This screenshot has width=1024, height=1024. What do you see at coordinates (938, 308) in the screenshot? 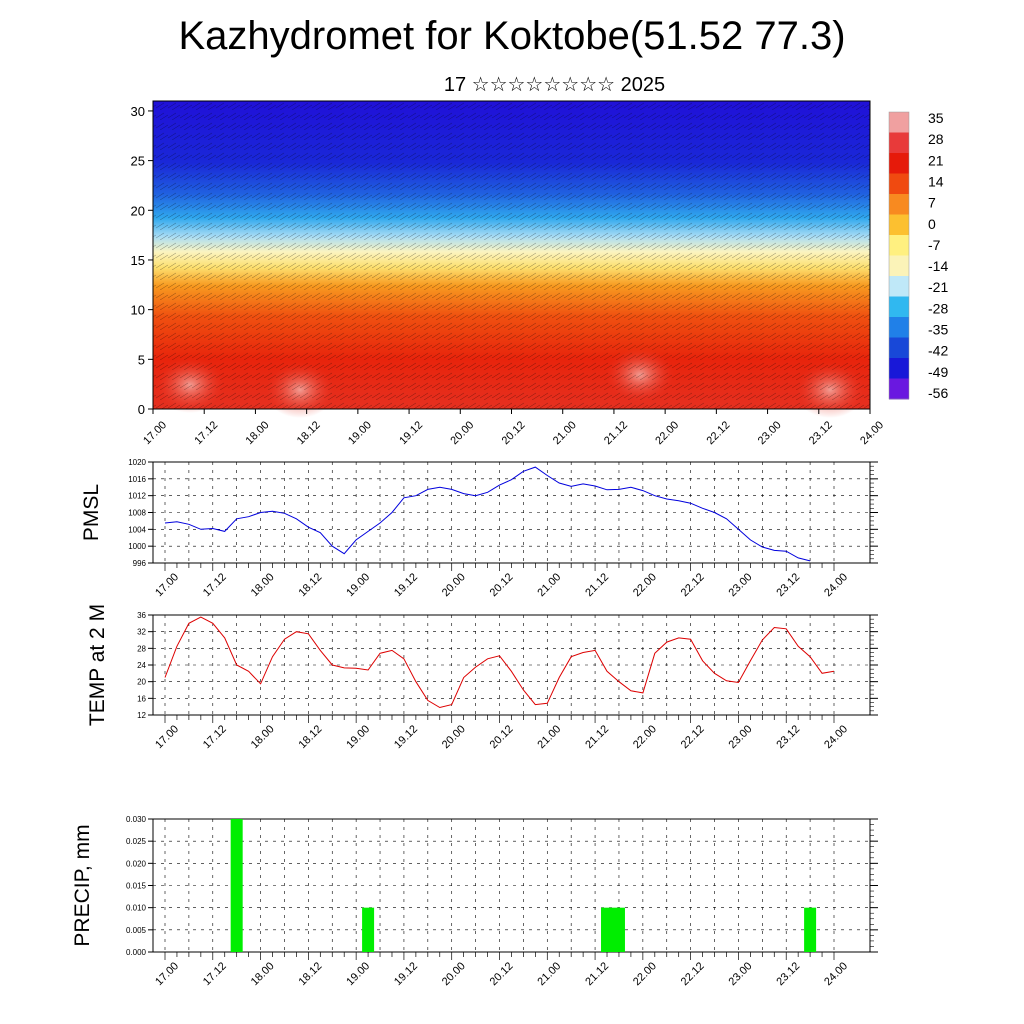
I see `colorbar-label: -28` at bounding box center [938, 308].